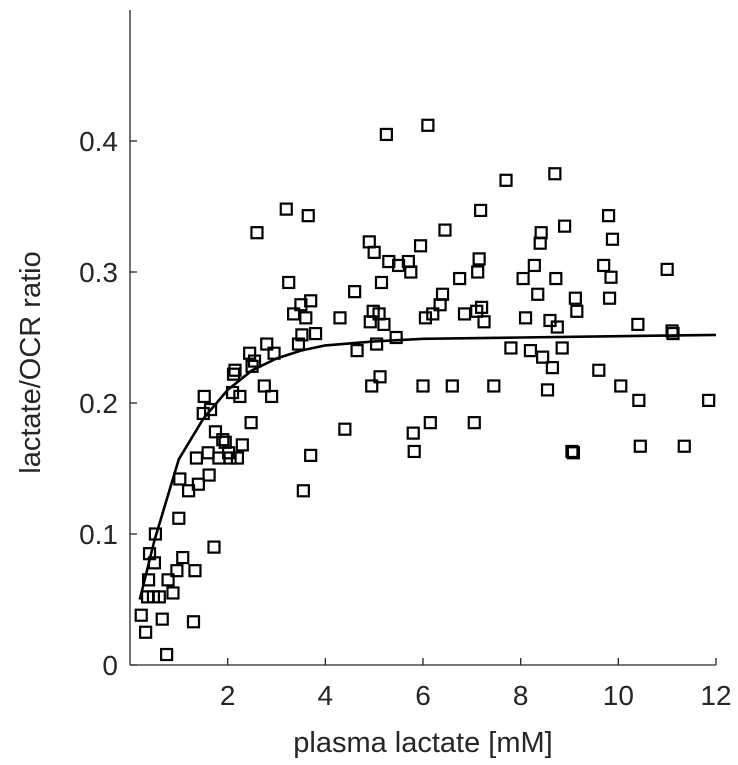  What do you see at coordinates (618, 695) in the screenshot?
I see `x-tick-label: 10` at bounding box center [618, 695].